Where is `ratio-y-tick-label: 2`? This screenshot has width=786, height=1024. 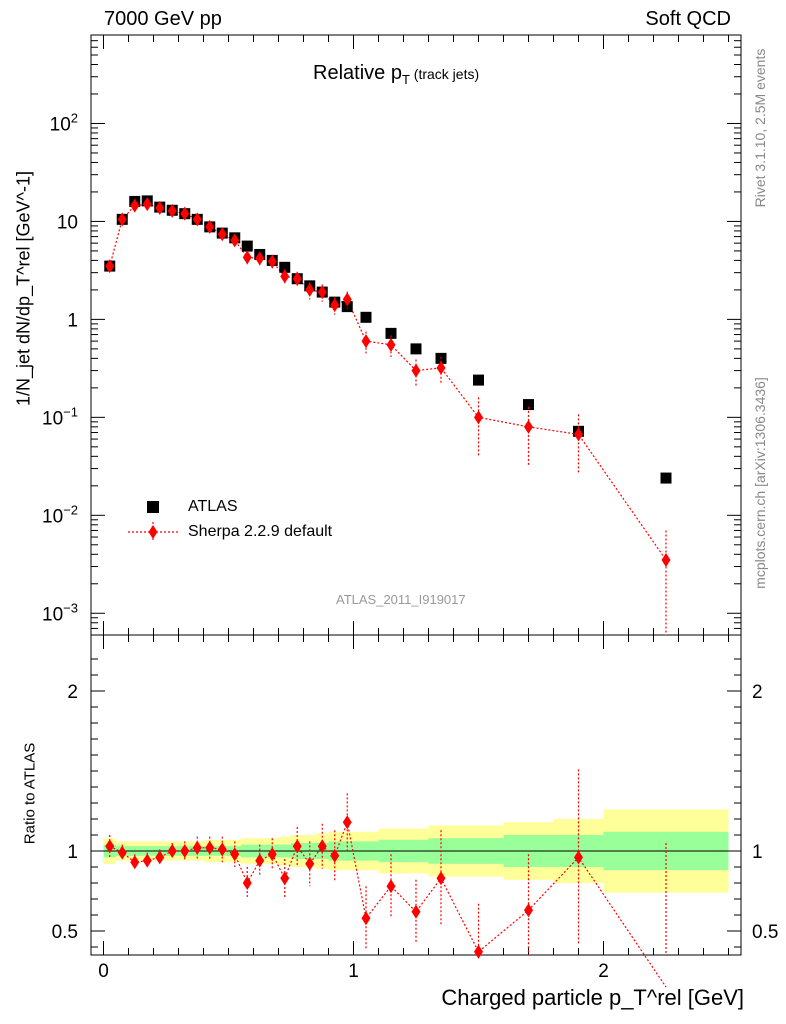
ratio-y-tick-label: 2 is located at coordinates (72, 692).